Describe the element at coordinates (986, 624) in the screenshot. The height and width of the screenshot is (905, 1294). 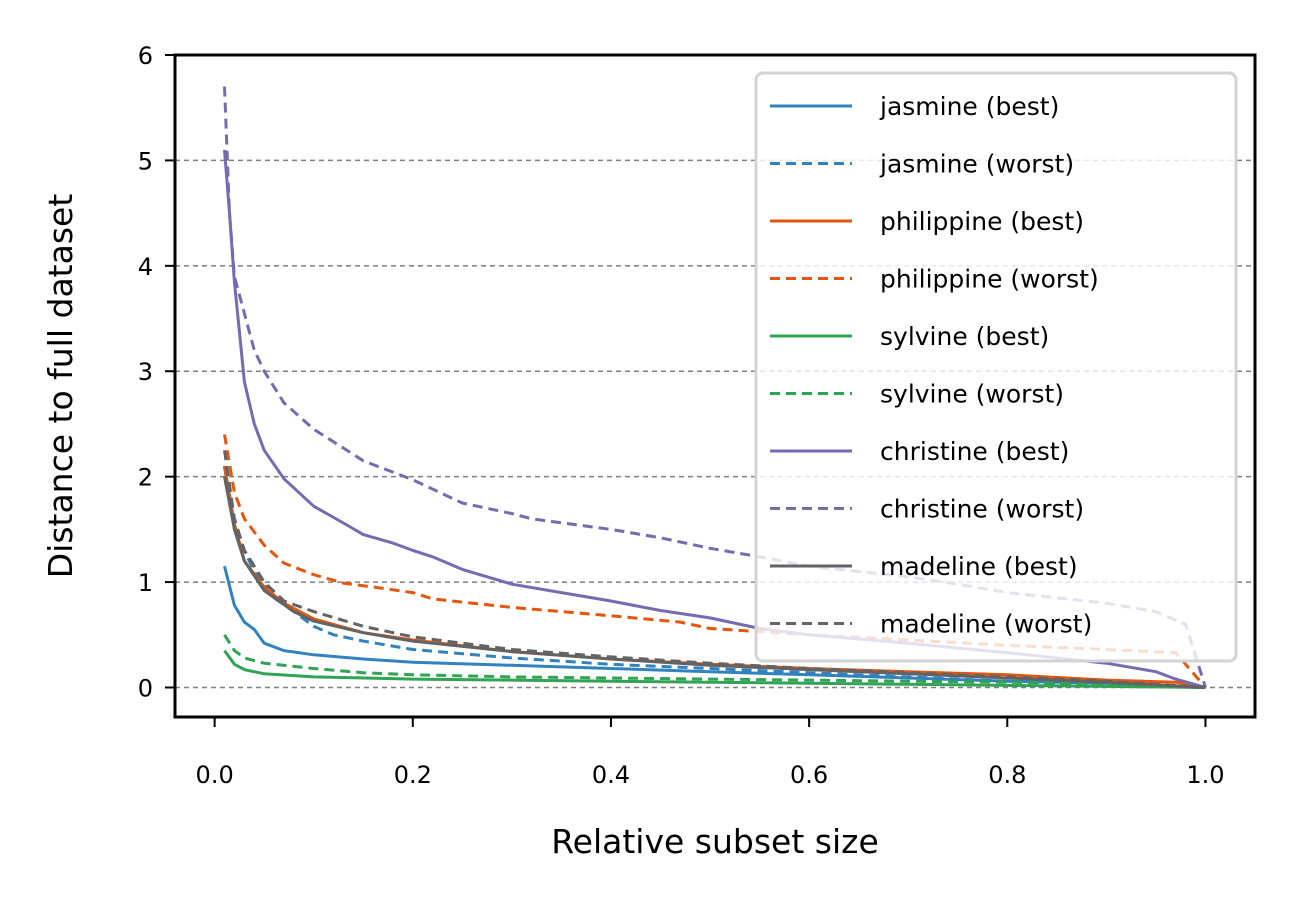
I see `legend-label-9: madeline (worst)` at that location.